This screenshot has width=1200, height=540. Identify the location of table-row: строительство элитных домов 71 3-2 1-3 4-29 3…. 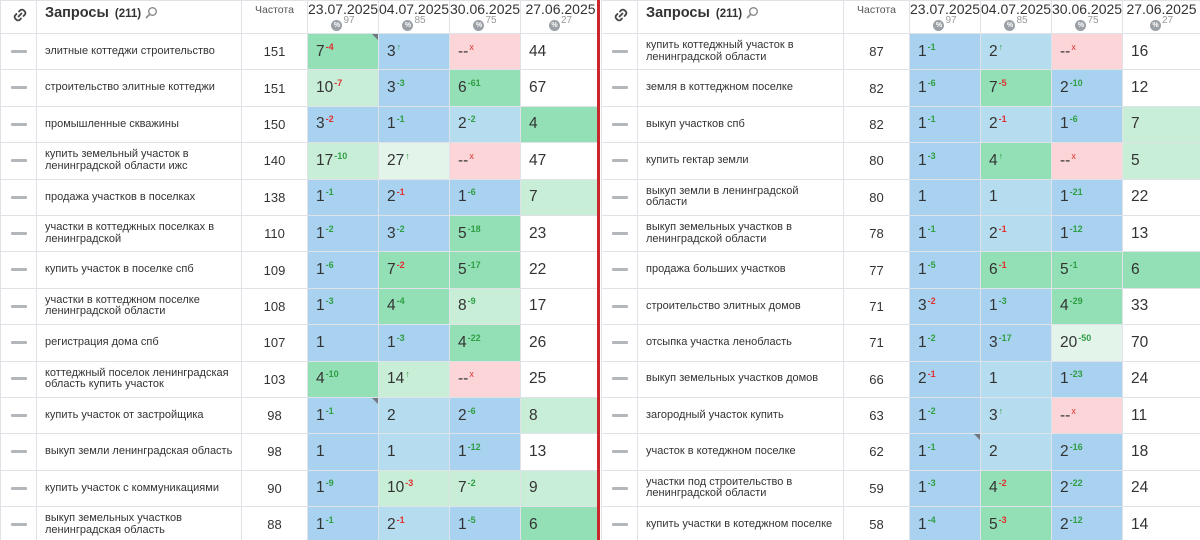
(900, 306).